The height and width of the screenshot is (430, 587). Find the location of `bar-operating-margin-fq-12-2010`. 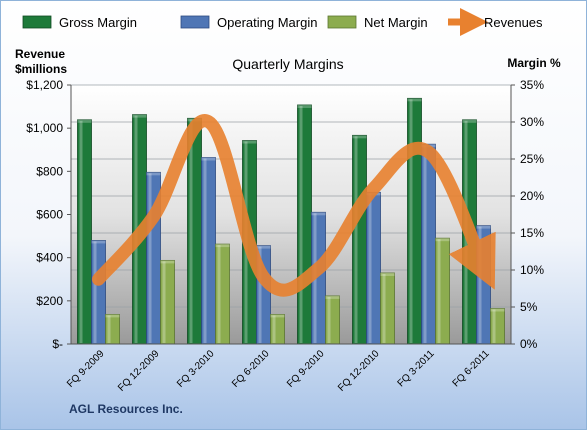

bar-operating-margin-fq-12-2010 is located at coordinates (373, 268).